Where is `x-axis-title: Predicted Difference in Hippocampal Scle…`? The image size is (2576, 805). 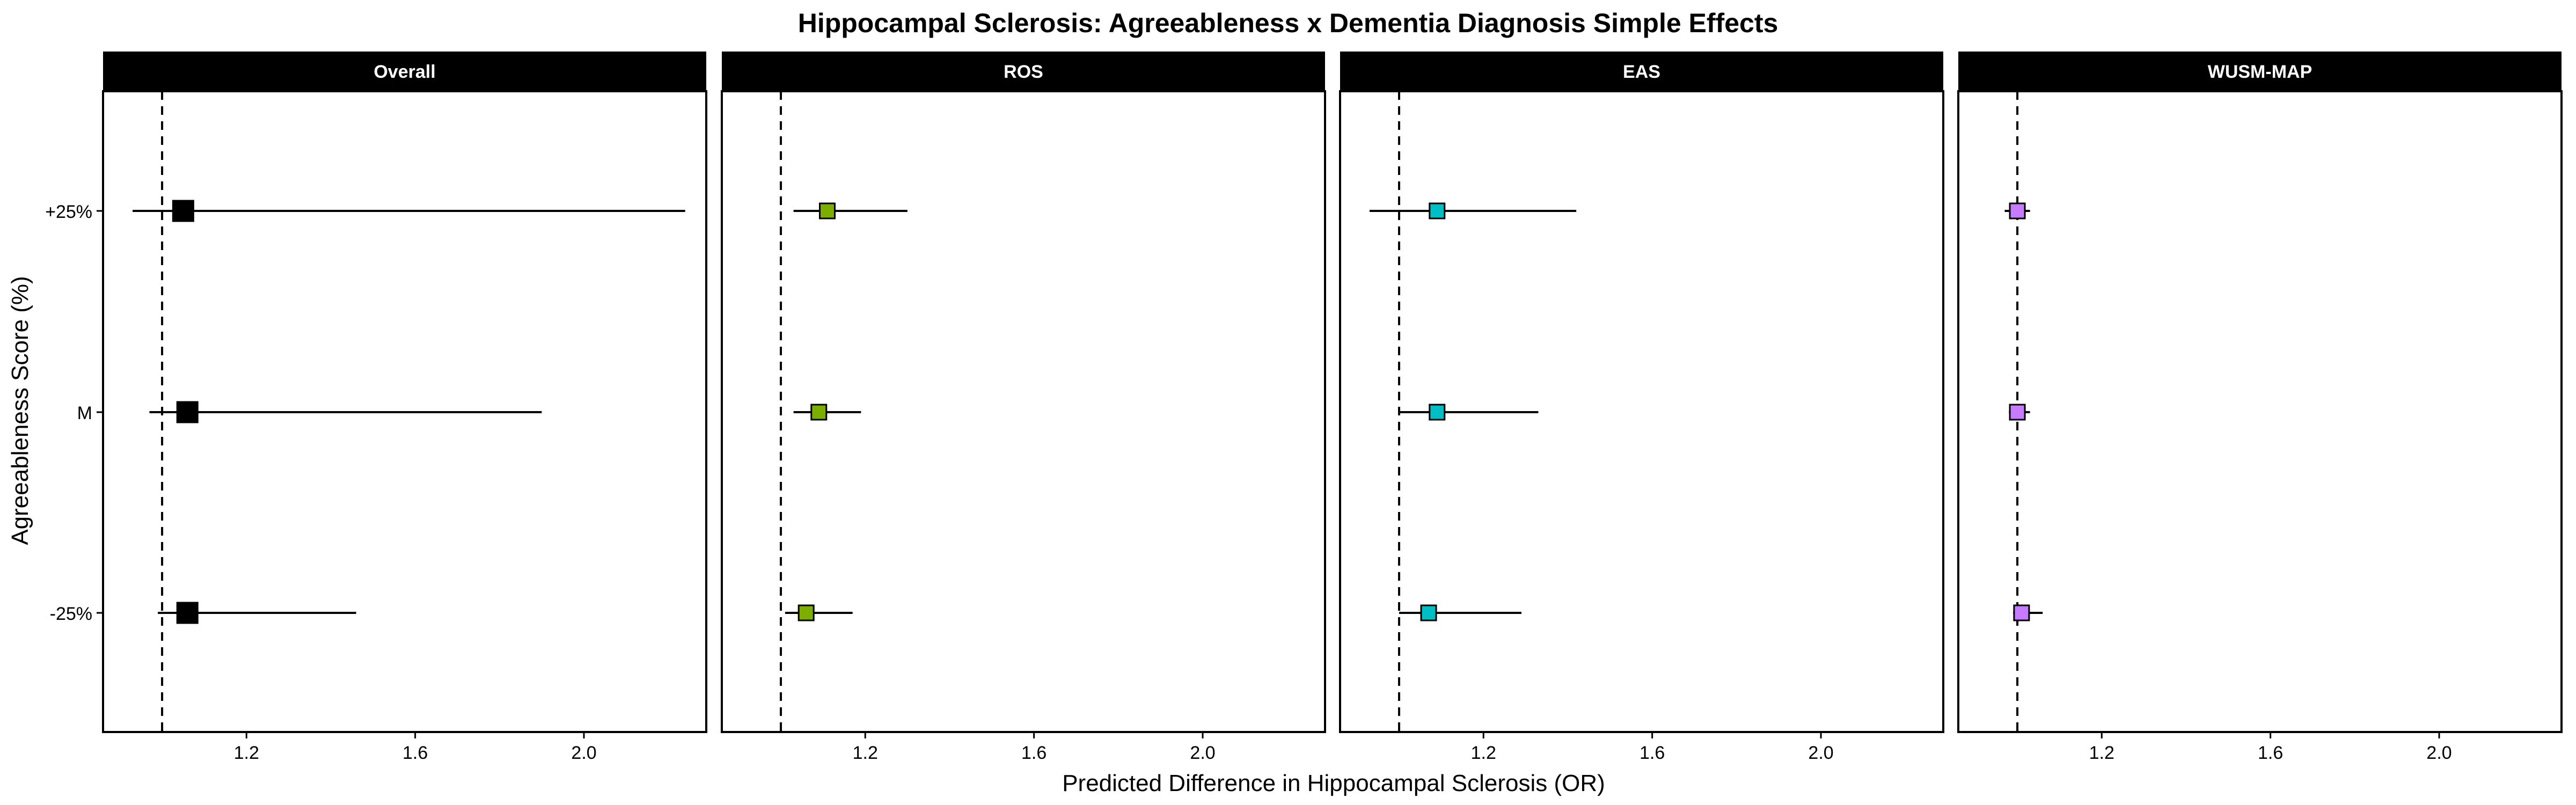 x-axis-title: Predicted Difference in Hippocampal Scle… is located at coordinates (1333, 783).